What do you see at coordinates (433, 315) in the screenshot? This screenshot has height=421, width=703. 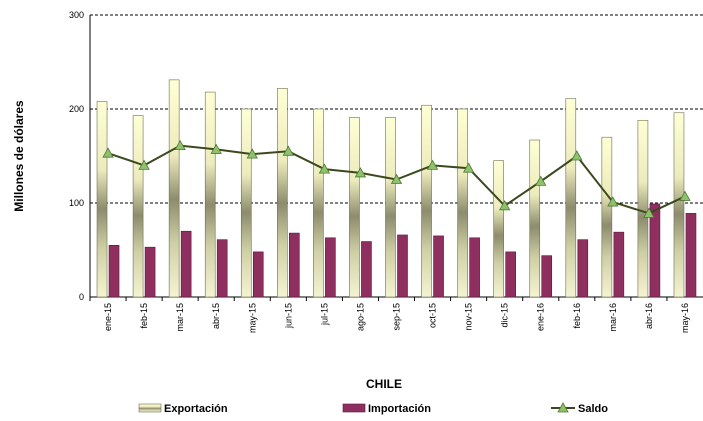 I see `x-tick-label: oct-15` at bounding box center [433, 315].